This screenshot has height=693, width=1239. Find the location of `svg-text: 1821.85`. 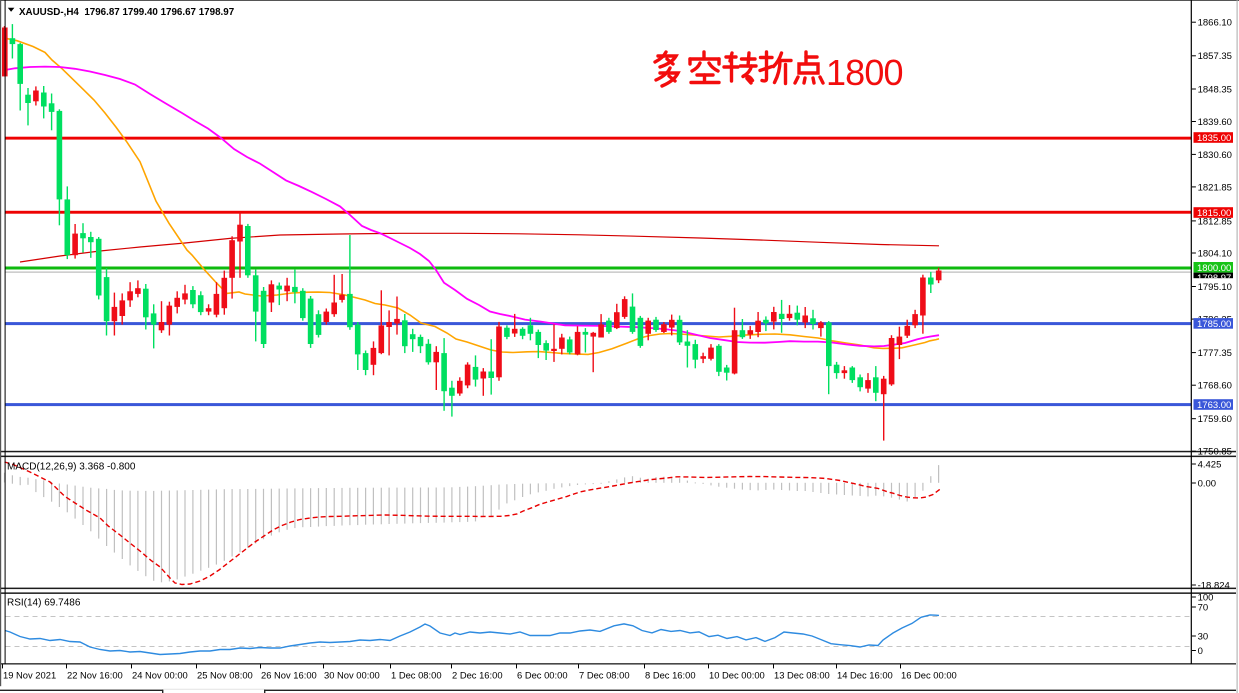

svg-text: 1821.85 is located at coordinates (1215, 187).